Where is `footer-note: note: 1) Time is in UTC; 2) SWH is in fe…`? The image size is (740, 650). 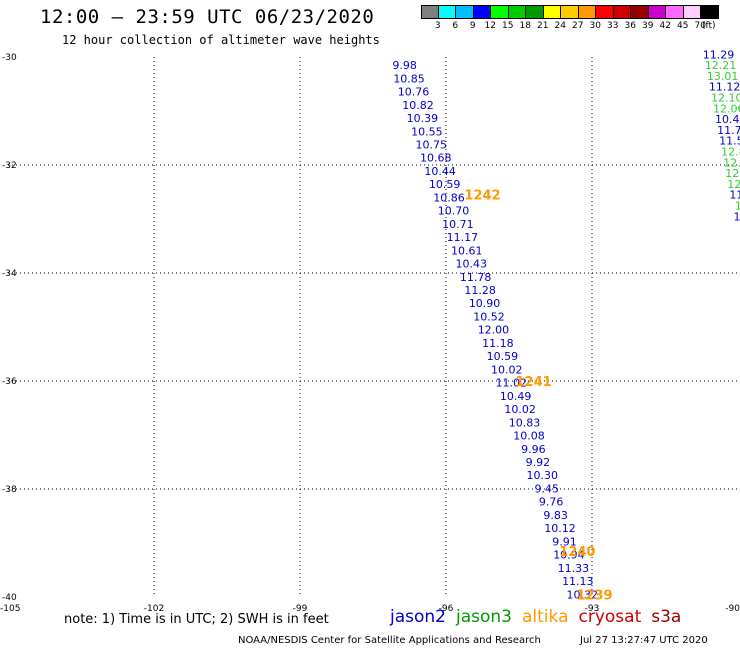 footer-note: note: 1) Time is in UTC; 2) SWH is in fe… is located at coordinates (196, 619).